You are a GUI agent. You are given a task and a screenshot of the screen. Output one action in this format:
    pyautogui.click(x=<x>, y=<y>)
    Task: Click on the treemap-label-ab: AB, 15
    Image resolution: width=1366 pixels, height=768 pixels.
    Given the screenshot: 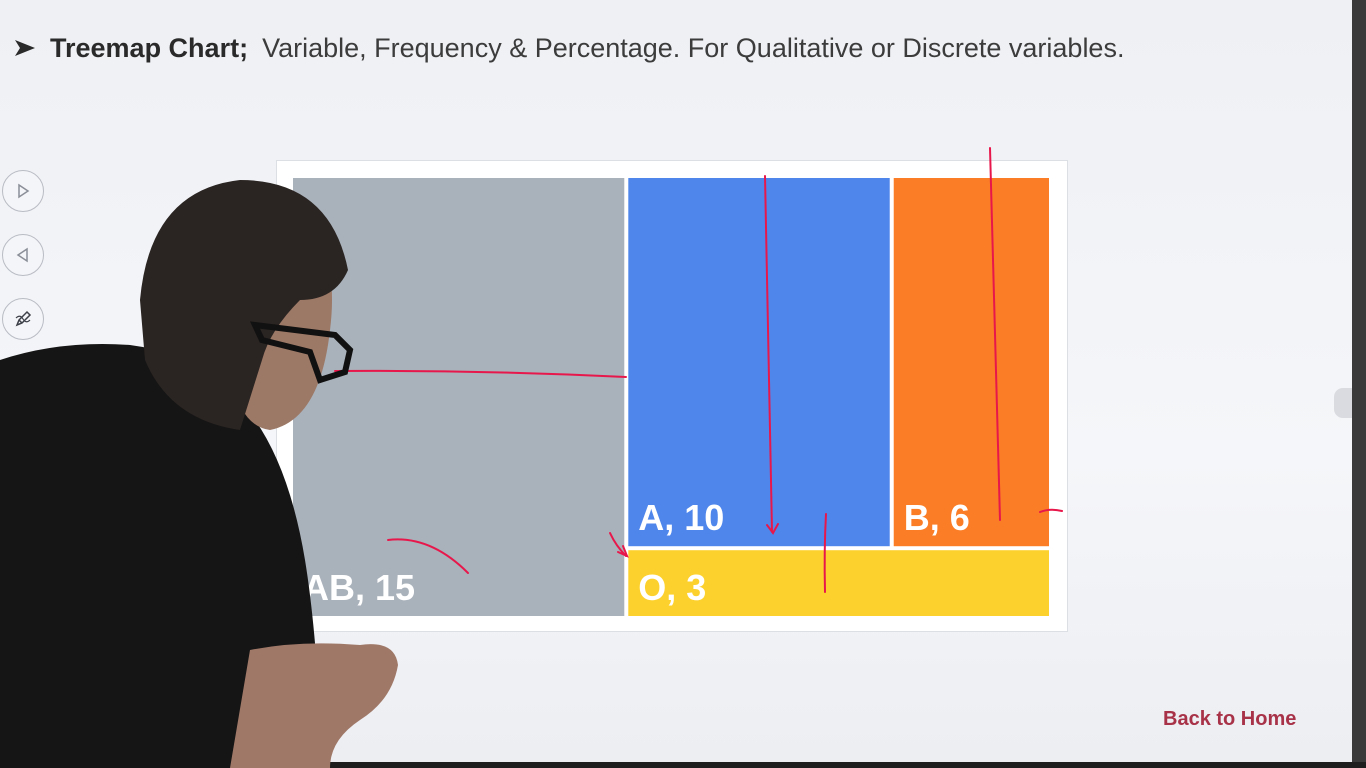 What is the action you would take?
    pyautogui.click(x=359, y=587)
    